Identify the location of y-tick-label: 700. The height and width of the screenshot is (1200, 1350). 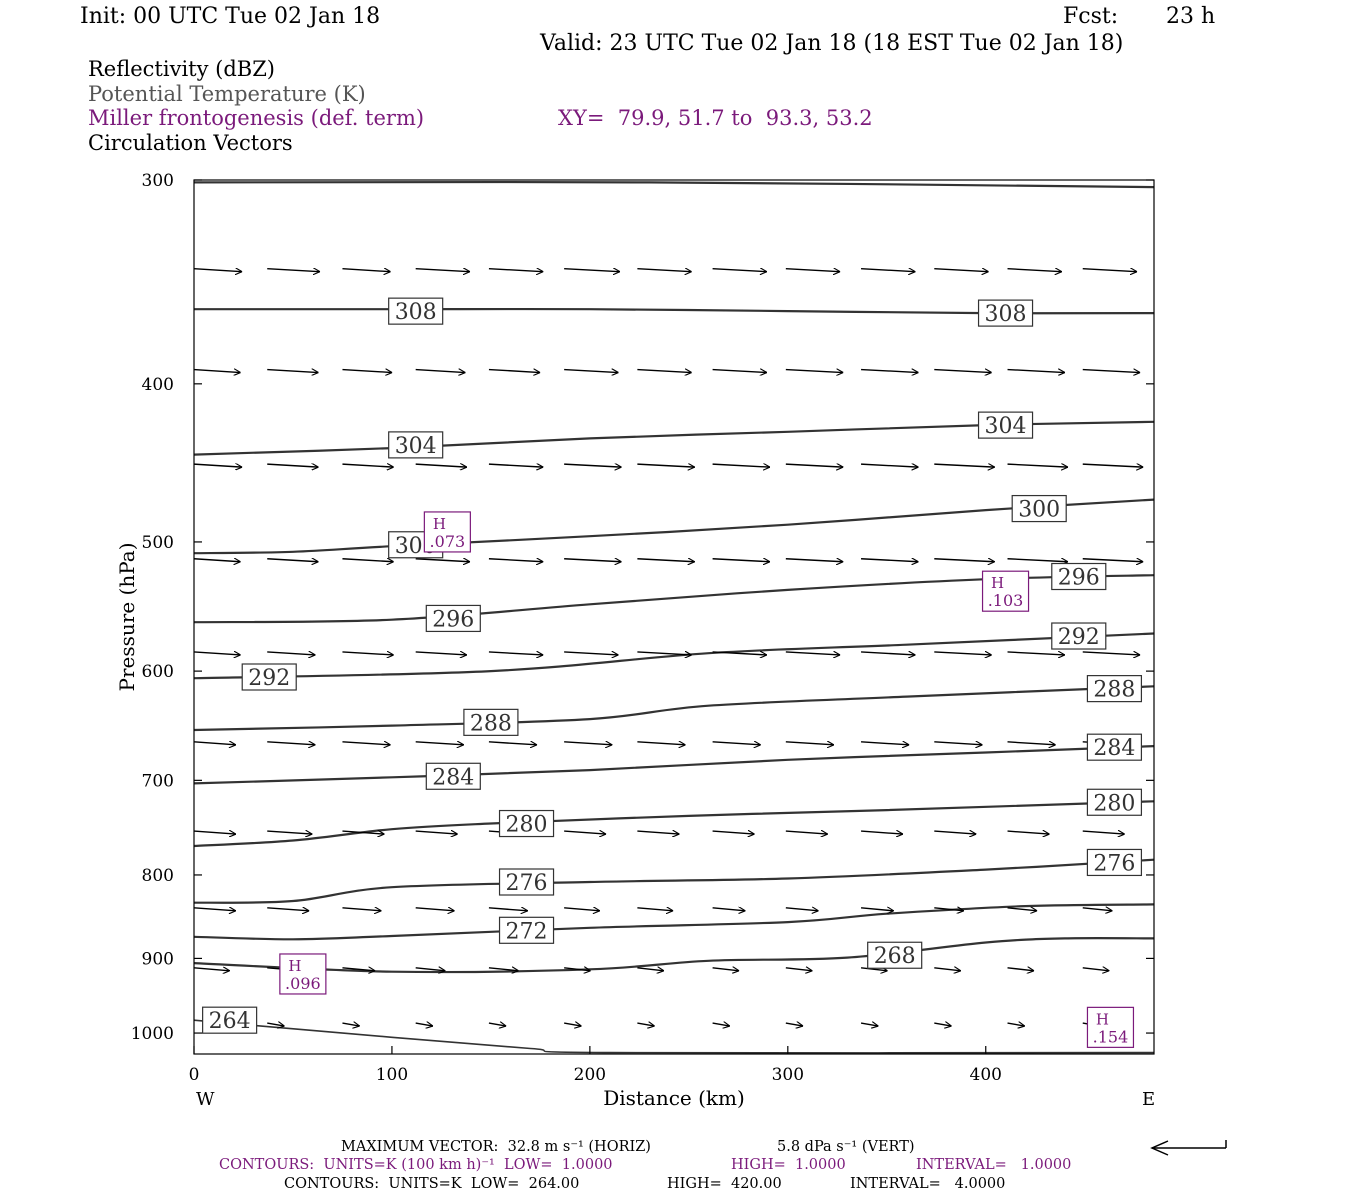
(158, 781).